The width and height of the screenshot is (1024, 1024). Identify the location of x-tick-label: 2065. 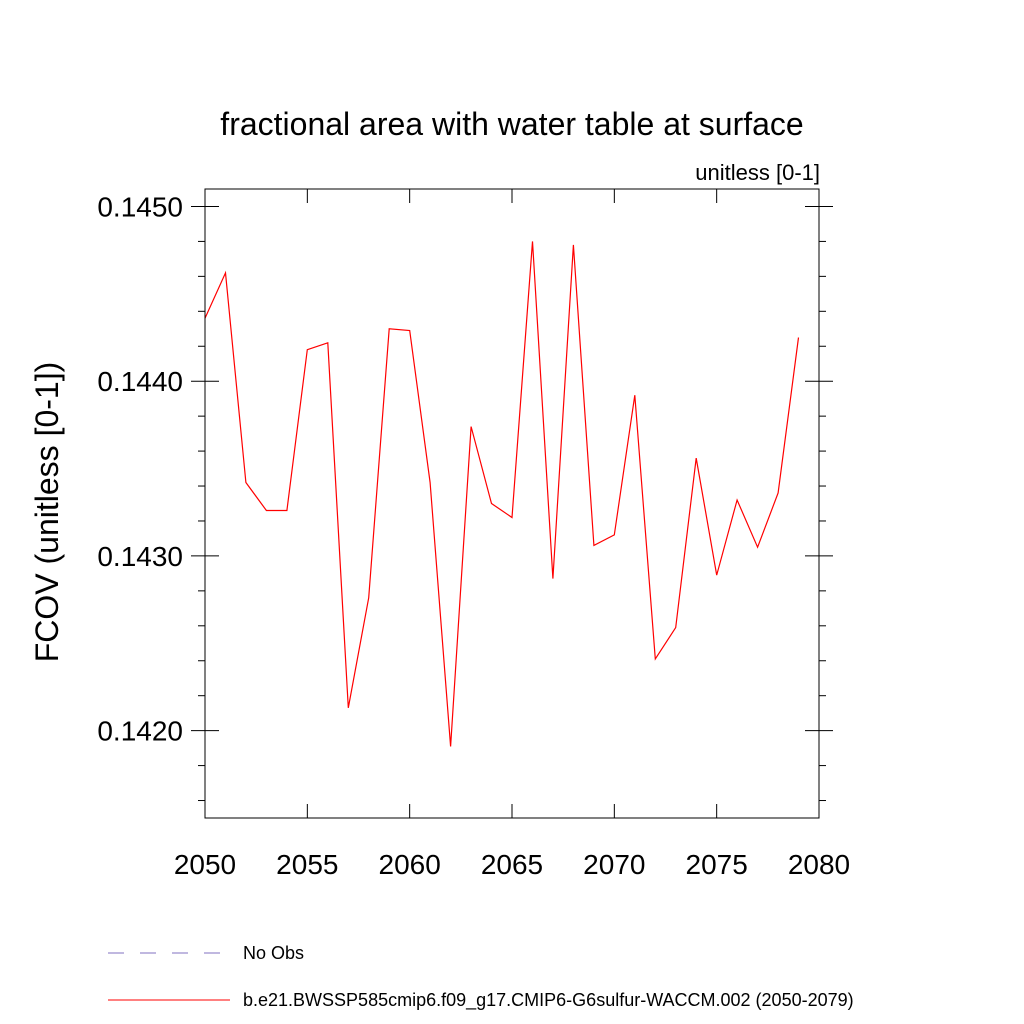
(512, 864).